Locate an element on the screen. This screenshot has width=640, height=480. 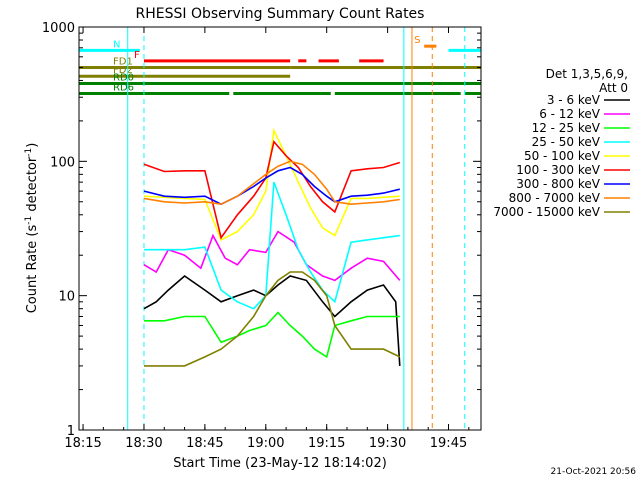
legend-label-8: 7000 - 15000 keV is located at coordinates (546, 212).